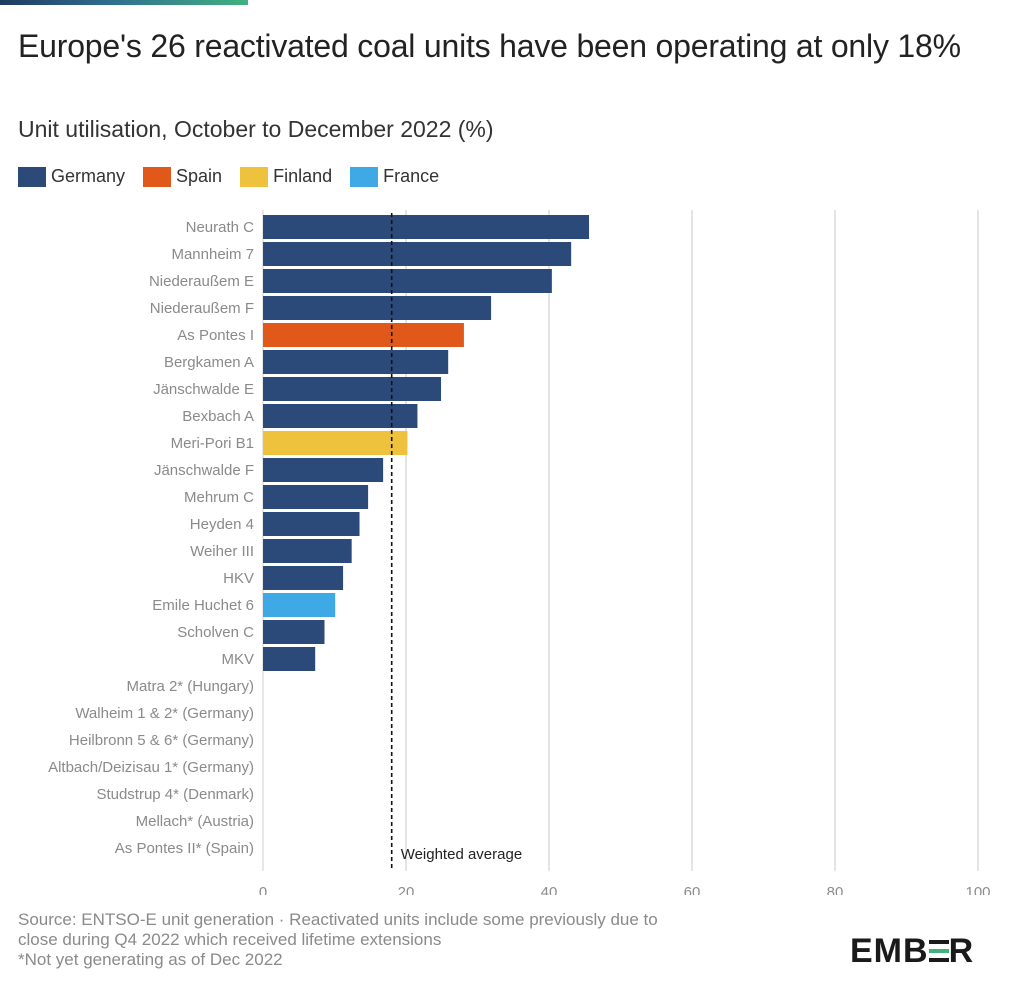  Describe the element at coordinates (203, 605) in the screenshot. I see `category-label: Emile Huchet 6` at that location.